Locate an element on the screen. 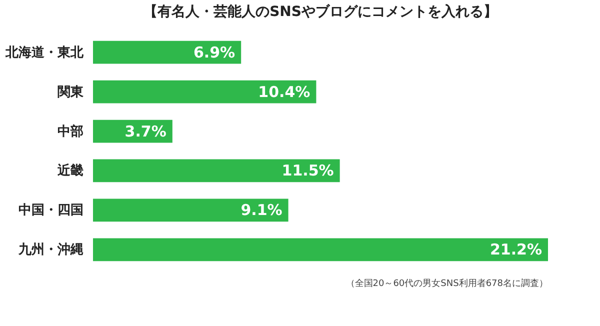 This screenshot has height=326, width=600. data-label: 10.4% is located at coordinates (284, 91).